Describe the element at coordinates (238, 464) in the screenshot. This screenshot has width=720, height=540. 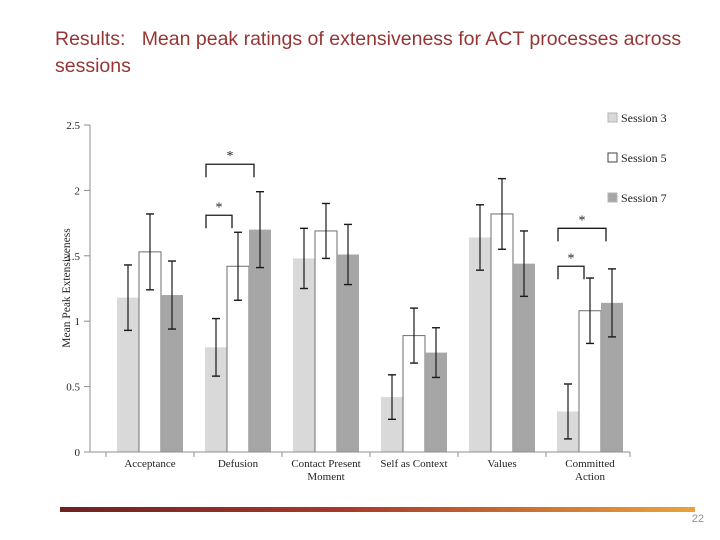
I see `x-category-label-defusion: Defusion` at that location.